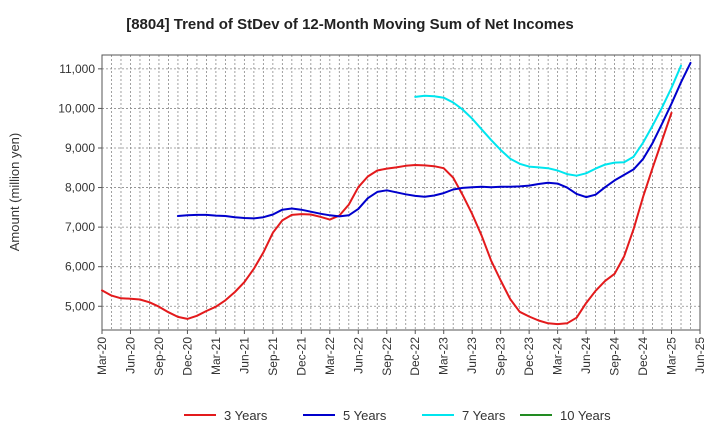  Describe the element at coordinates (246, 415) in the screenshot. I see `legend-label: 3 Years` at that location.